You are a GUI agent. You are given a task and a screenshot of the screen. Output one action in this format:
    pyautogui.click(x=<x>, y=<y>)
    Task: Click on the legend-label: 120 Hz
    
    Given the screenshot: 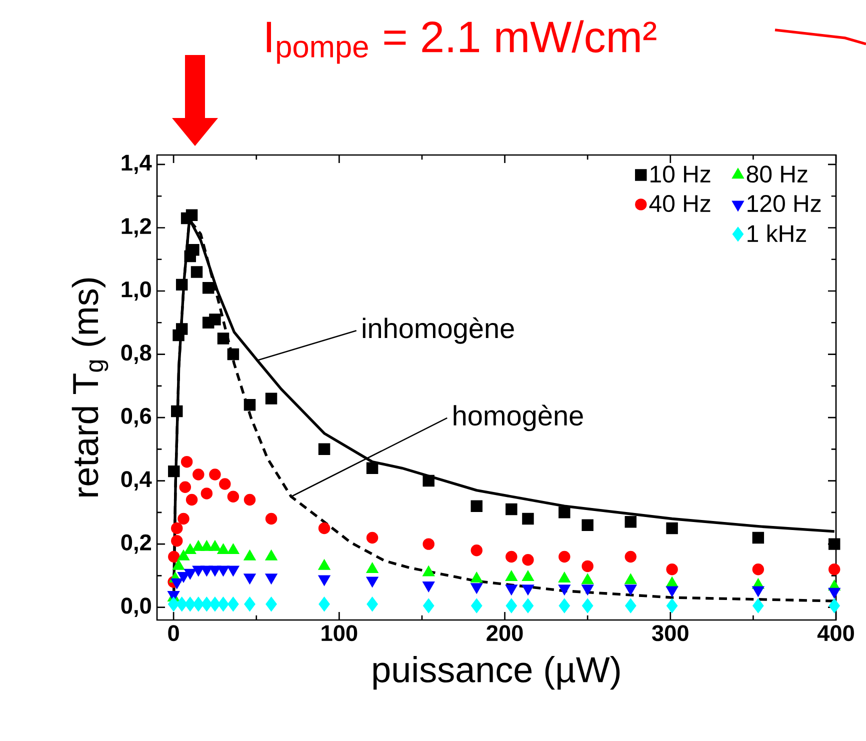 What is the action you would take?
    pyautogui.click(x=784, y=203)
    